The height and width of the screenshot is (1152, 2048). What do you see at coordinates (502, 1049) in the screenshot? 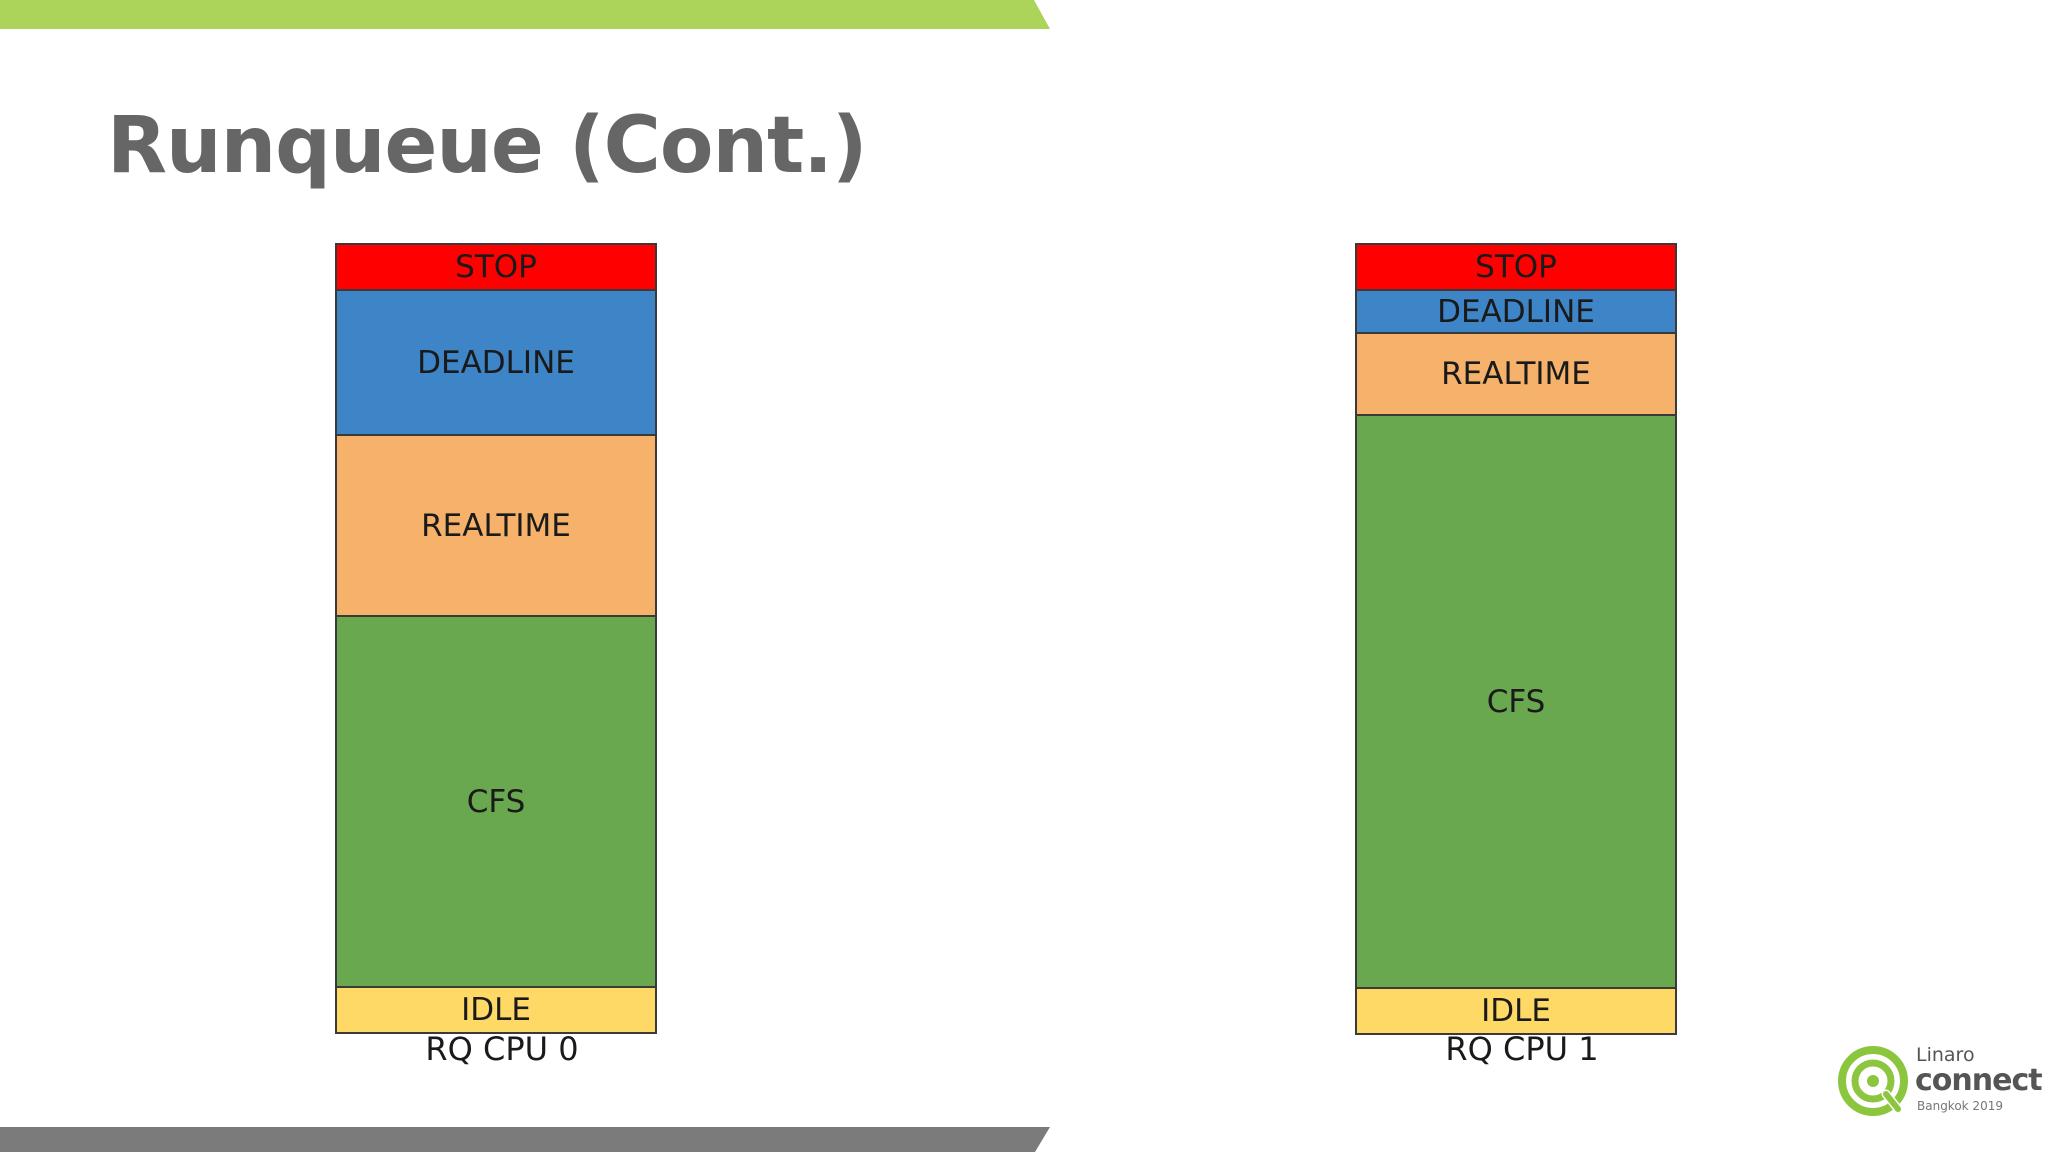
I see `runqueue-cpu0-caption: RQ CPU 0` at bounding box center [502, 1049].